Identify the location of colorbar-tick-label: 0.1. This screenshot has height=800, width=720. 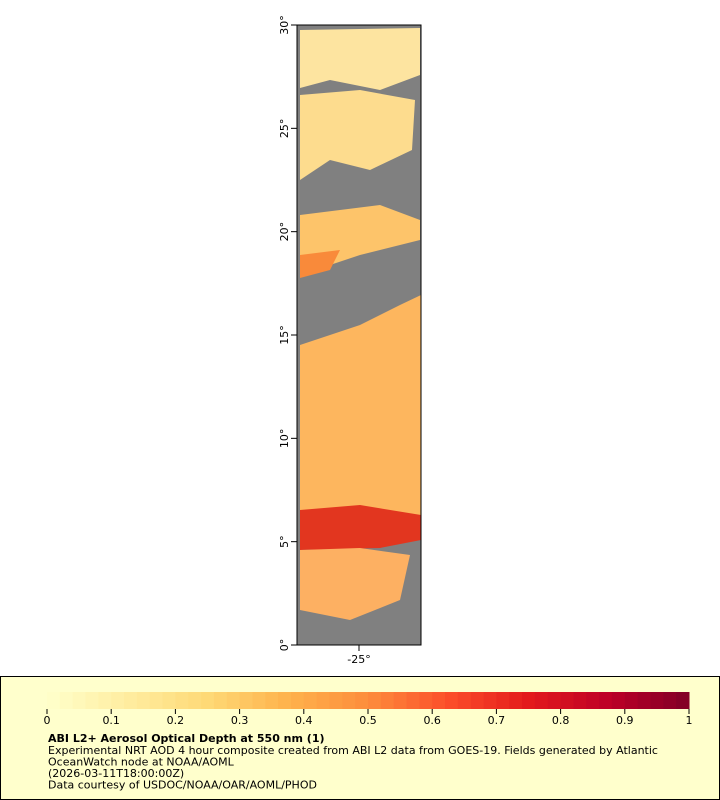
(111, 720).